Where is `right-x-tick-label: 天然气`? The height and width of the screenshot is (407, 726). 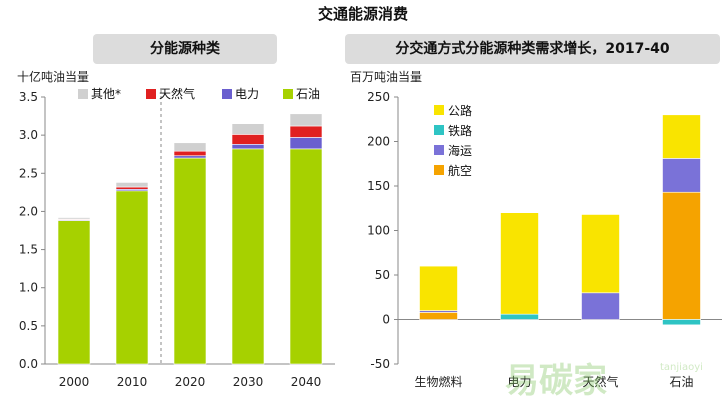
right-x-tick-label: 天然气 is located at coordinates (600, 381).